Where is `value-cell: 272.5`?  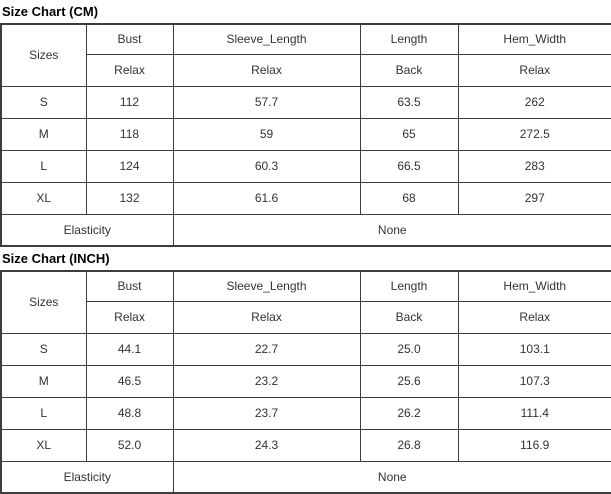 value-cell: 272.5 is located at coordinates (534, 134).